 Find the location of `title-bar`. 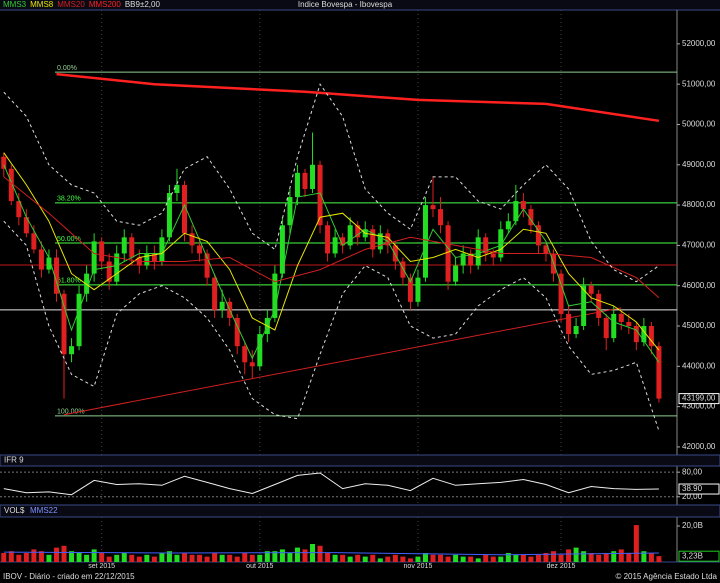

title-bar is located at coordinates (360, 5).